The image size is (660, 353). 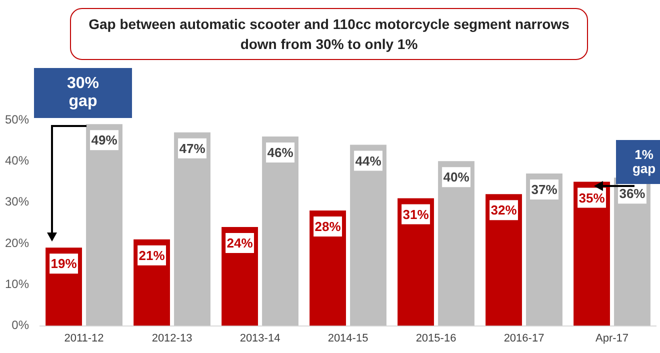 What do you see at coordinates (416, 214) in the screenshot?
I see `data-label: 31%` at bounding box center [416, 214].